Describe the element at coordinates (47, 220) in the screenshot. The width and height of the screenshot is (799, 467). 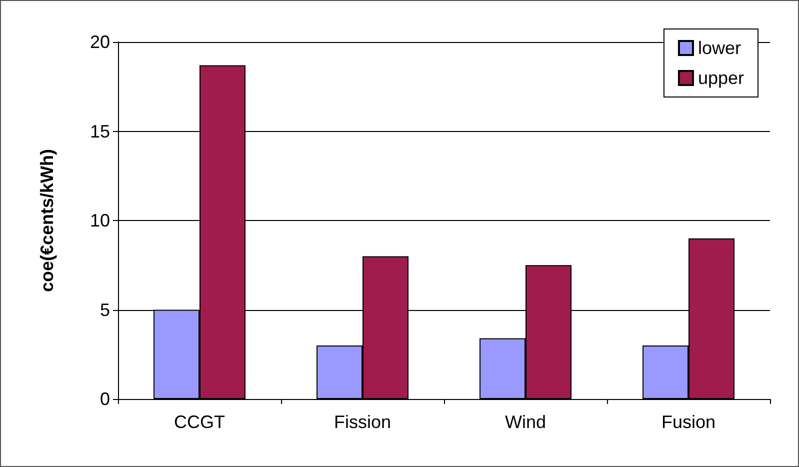
I see `y-axis-title: coe(€cents/kWh)` at that location.